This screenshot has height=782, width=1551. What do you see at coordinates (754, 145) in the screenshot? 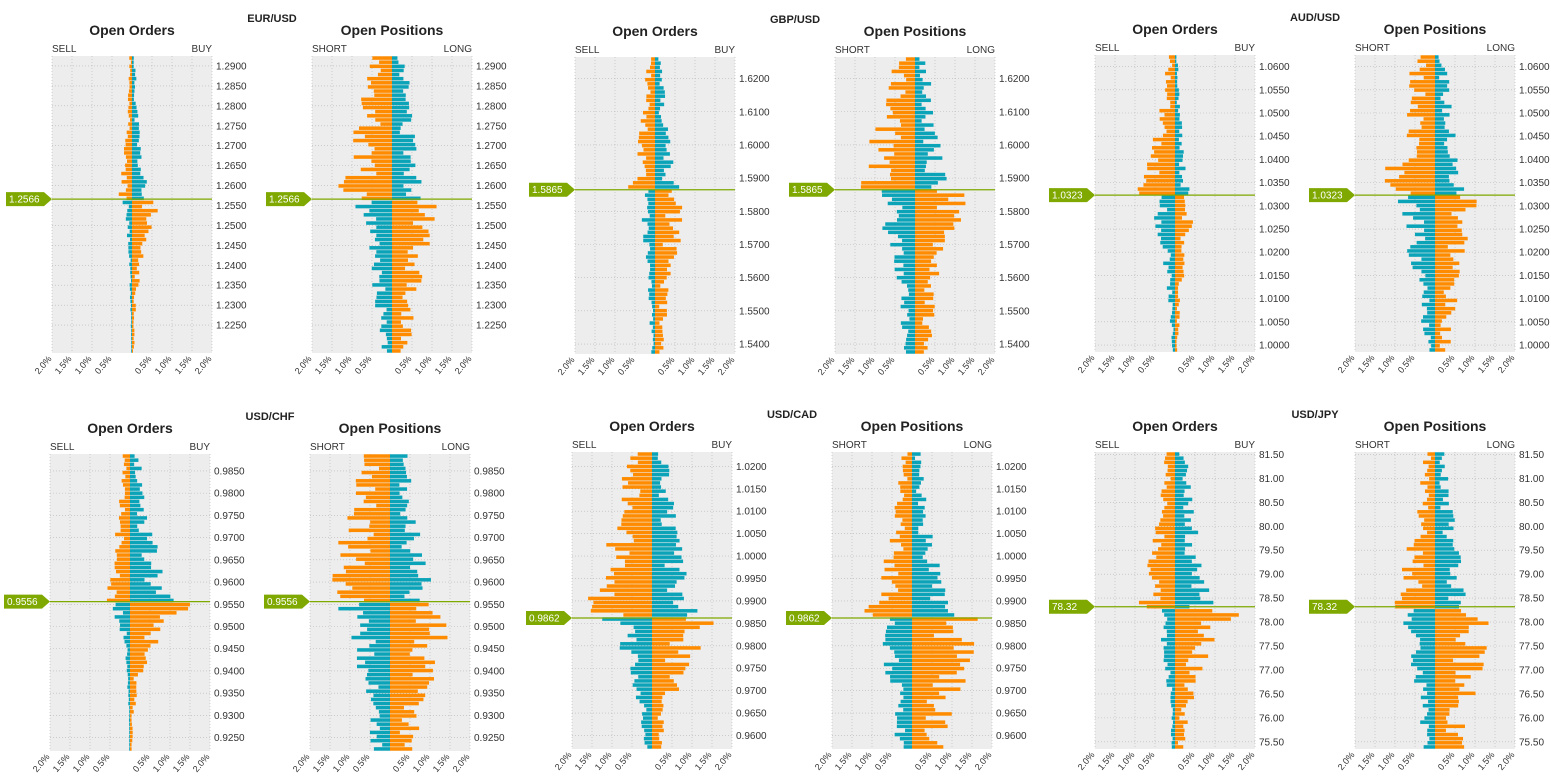
I see `y-tick-label: 1.6000` at bounding box center [754, 145].